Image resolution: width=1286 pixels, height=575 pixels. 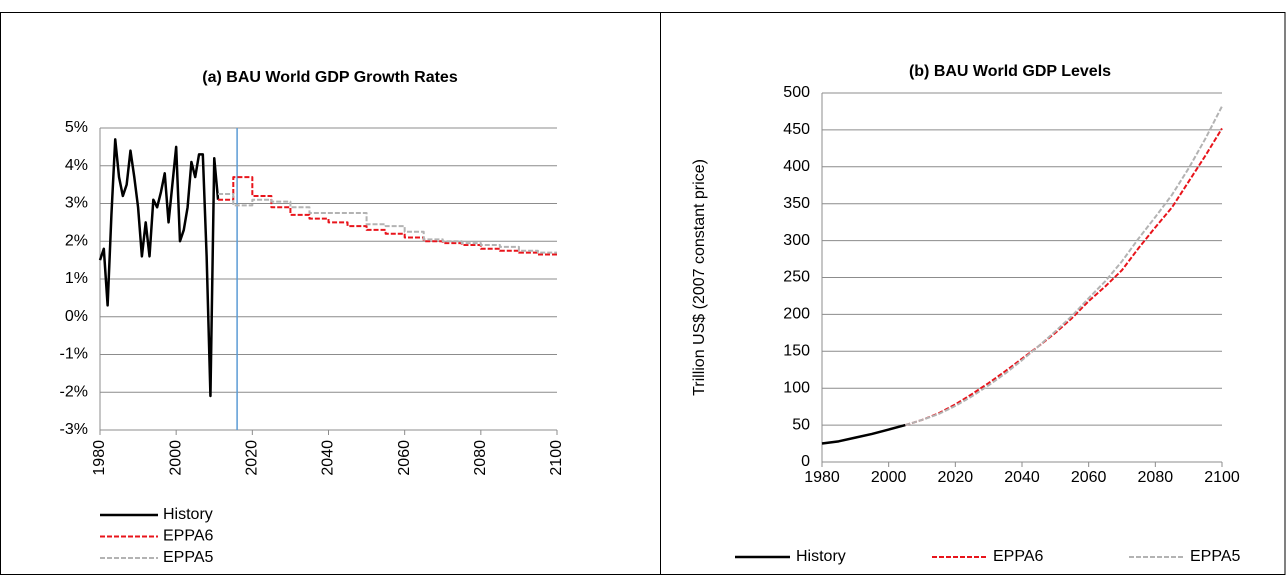 I want to click on y-tick-label: 200, so click(x=796, y=314).